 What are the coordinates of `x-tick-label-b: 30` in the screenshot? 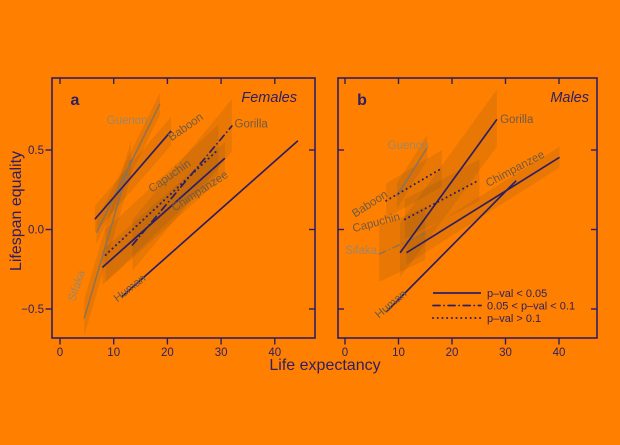 It's located at (505, 353).